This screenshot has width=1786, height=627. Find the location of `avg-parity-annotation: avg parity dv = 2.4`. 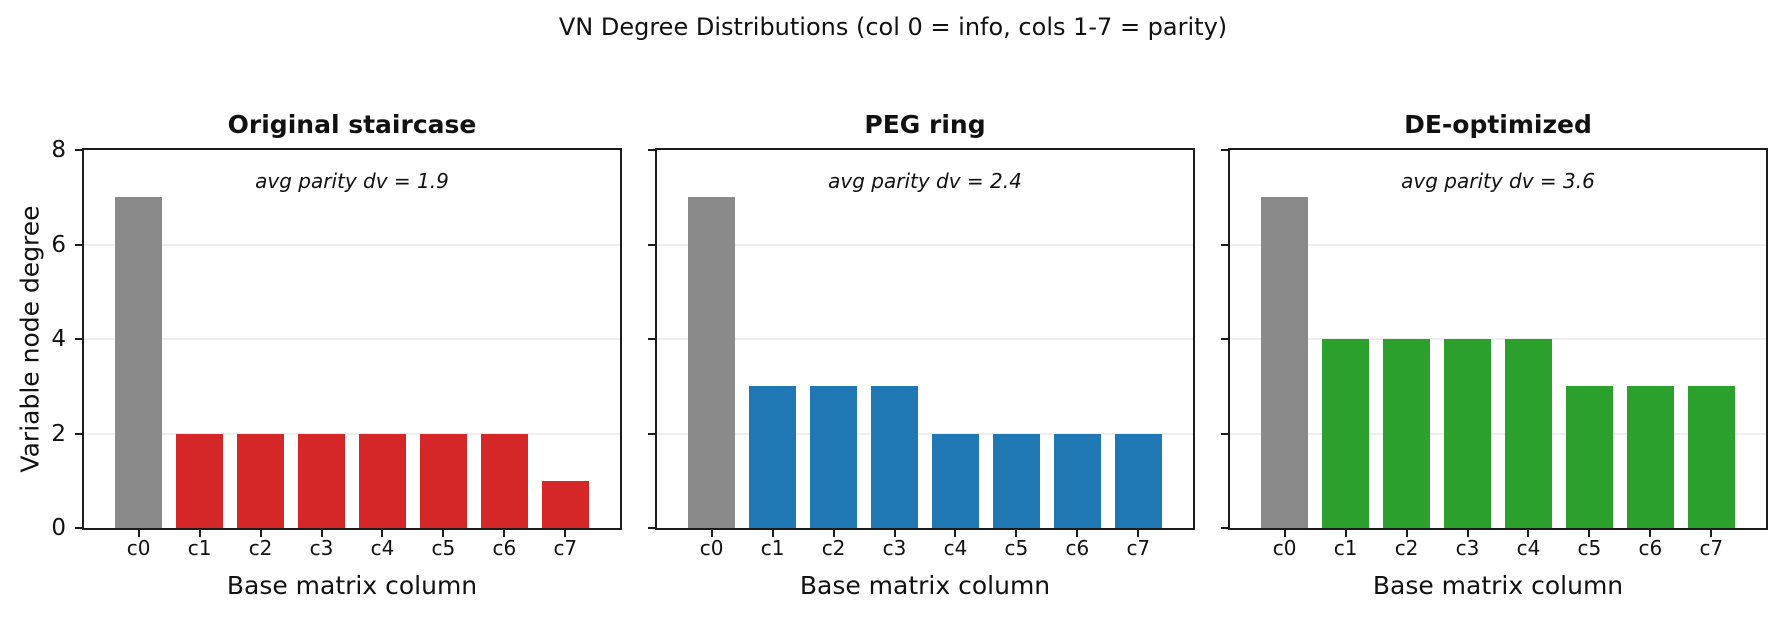

avg-parity-annotation: avg parity dv = 2.4 is located at coordinates (925, 181).